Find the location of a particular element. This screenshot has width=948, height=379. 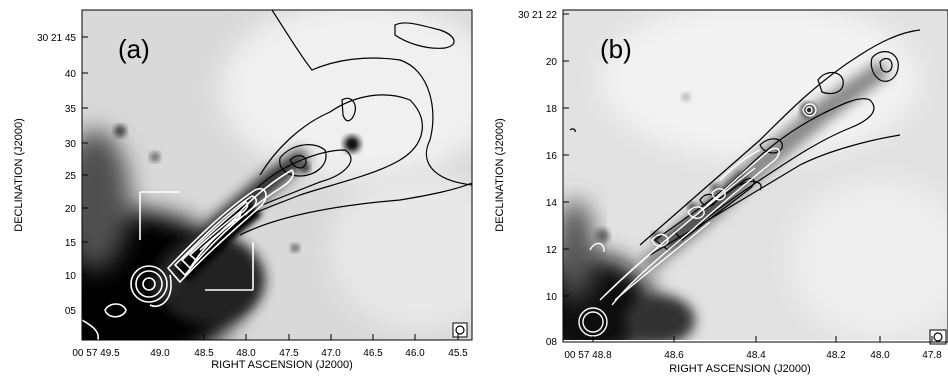

y-tick-label: 25 is located at coordinates (71, 176).